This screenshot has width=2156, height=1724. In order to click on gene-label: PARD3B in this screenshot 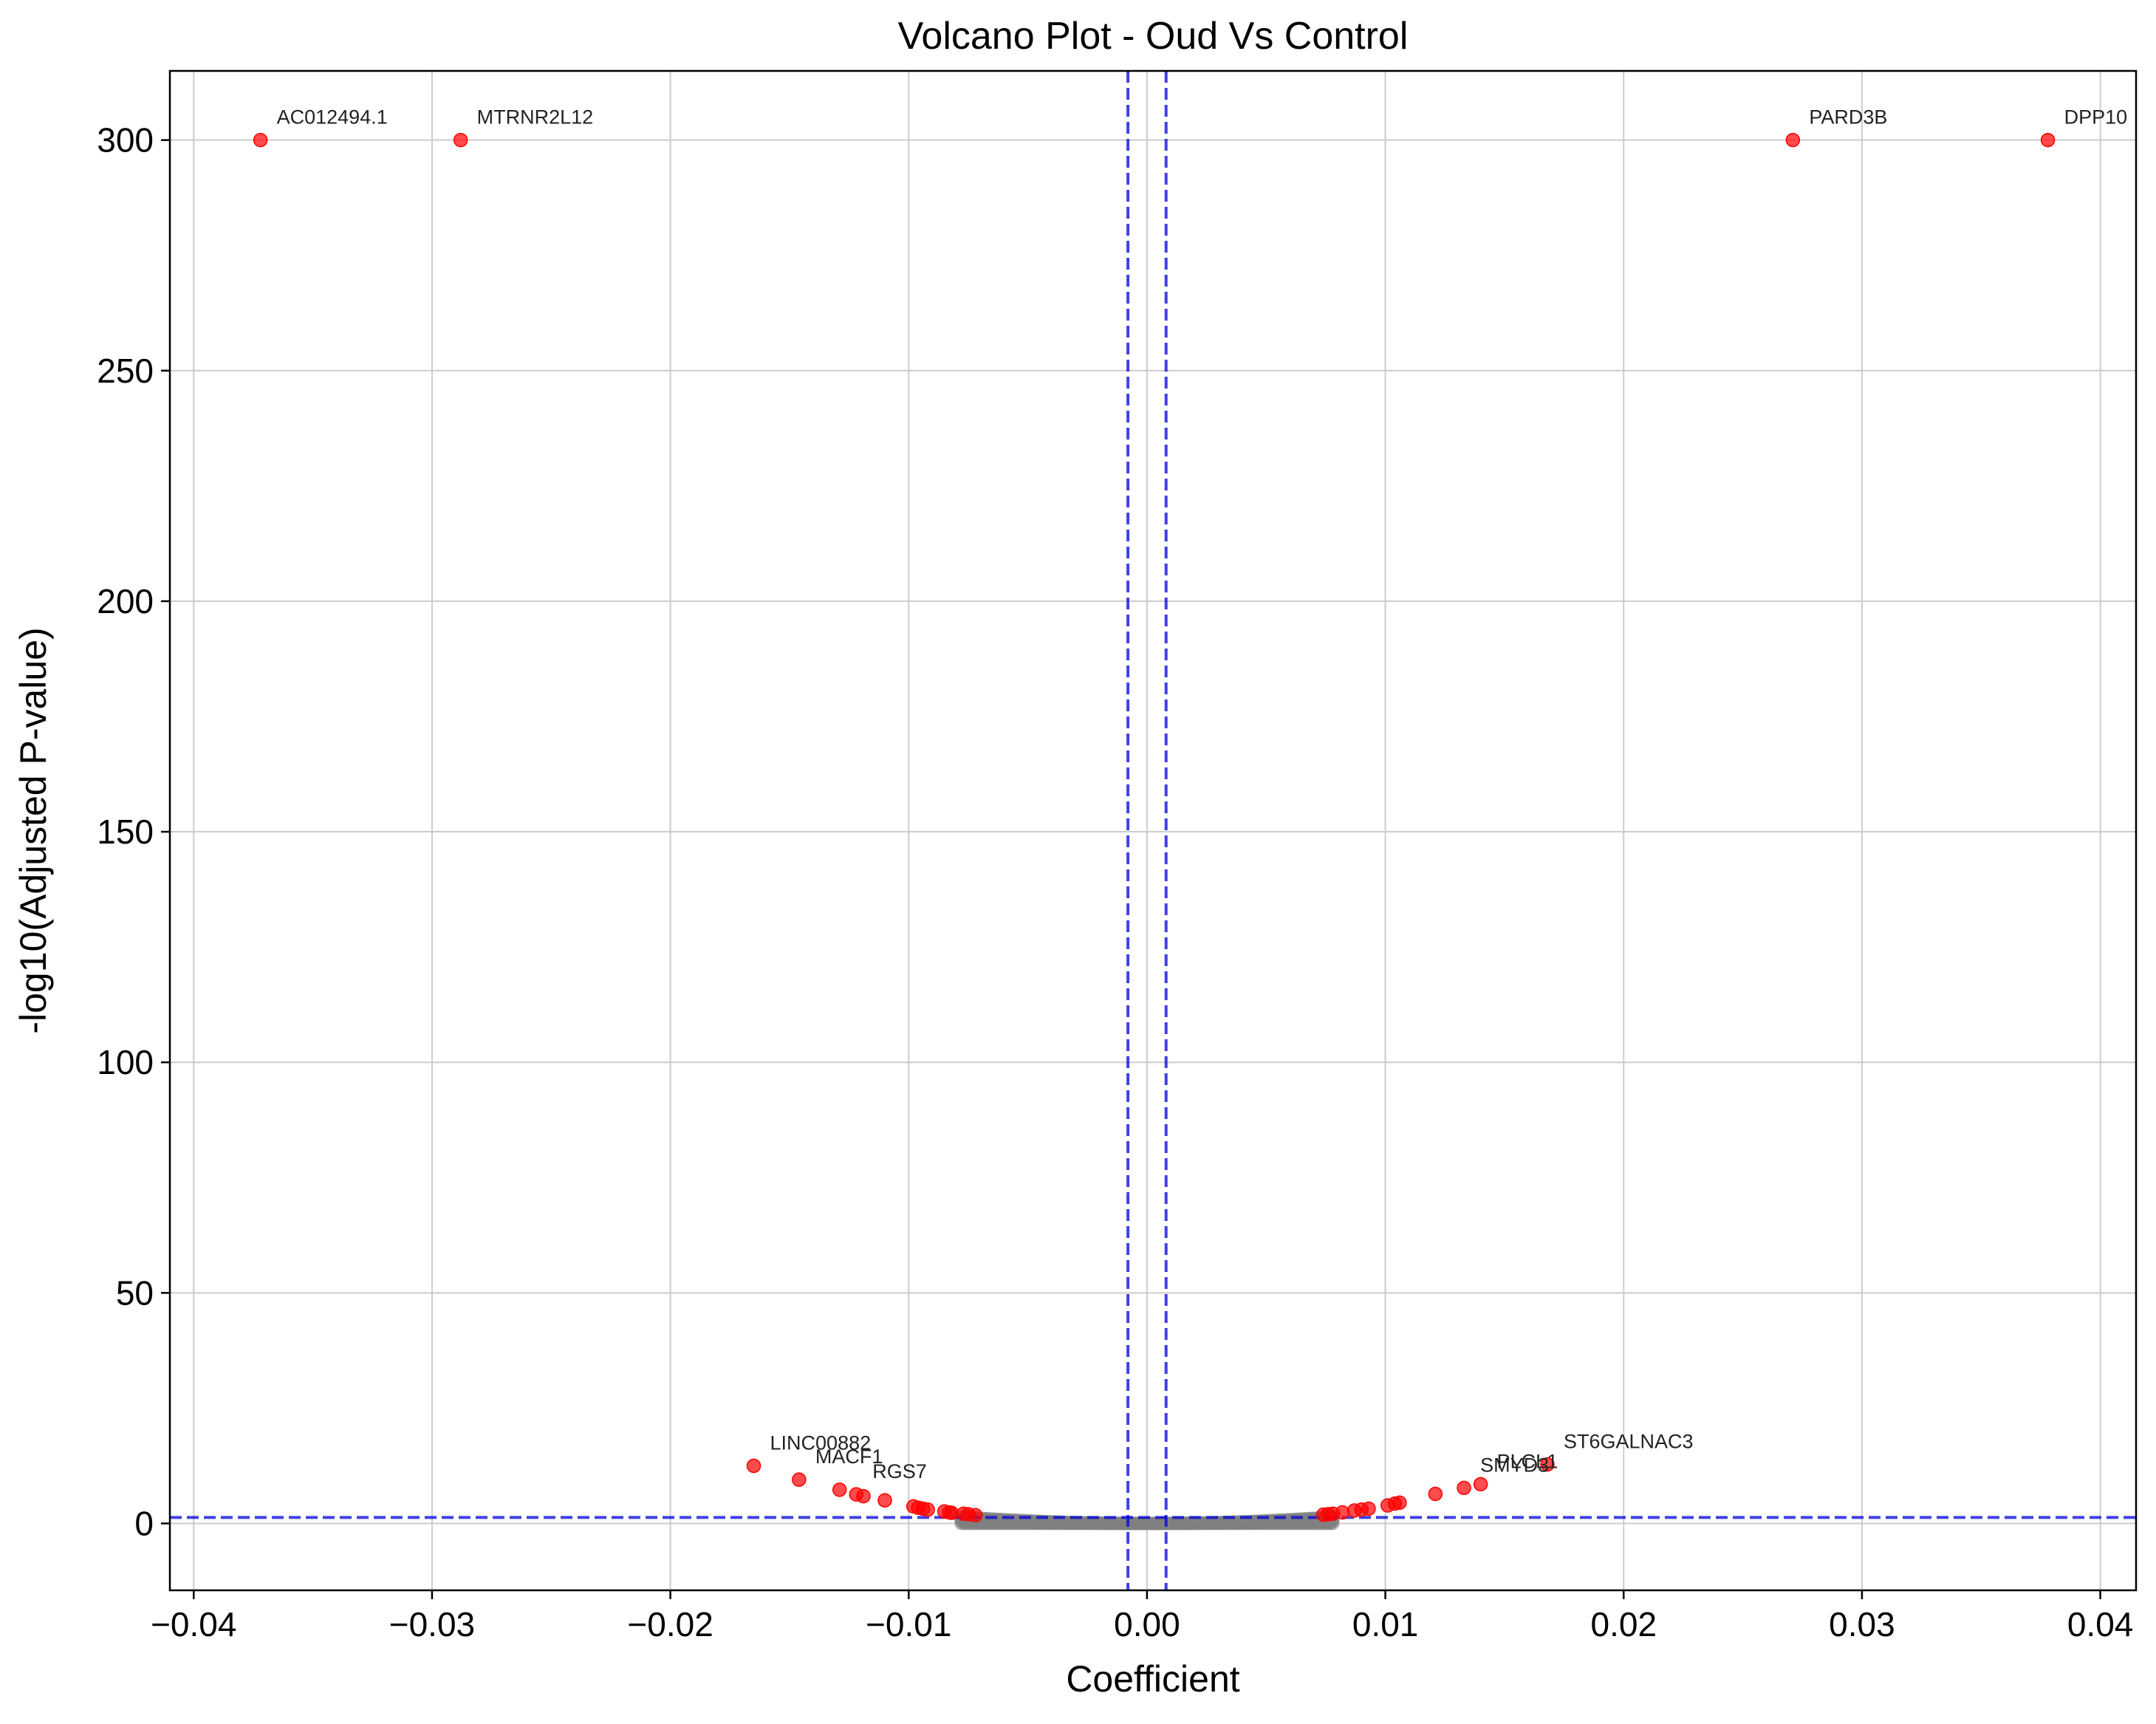, I will do `click(1848, 117)`.